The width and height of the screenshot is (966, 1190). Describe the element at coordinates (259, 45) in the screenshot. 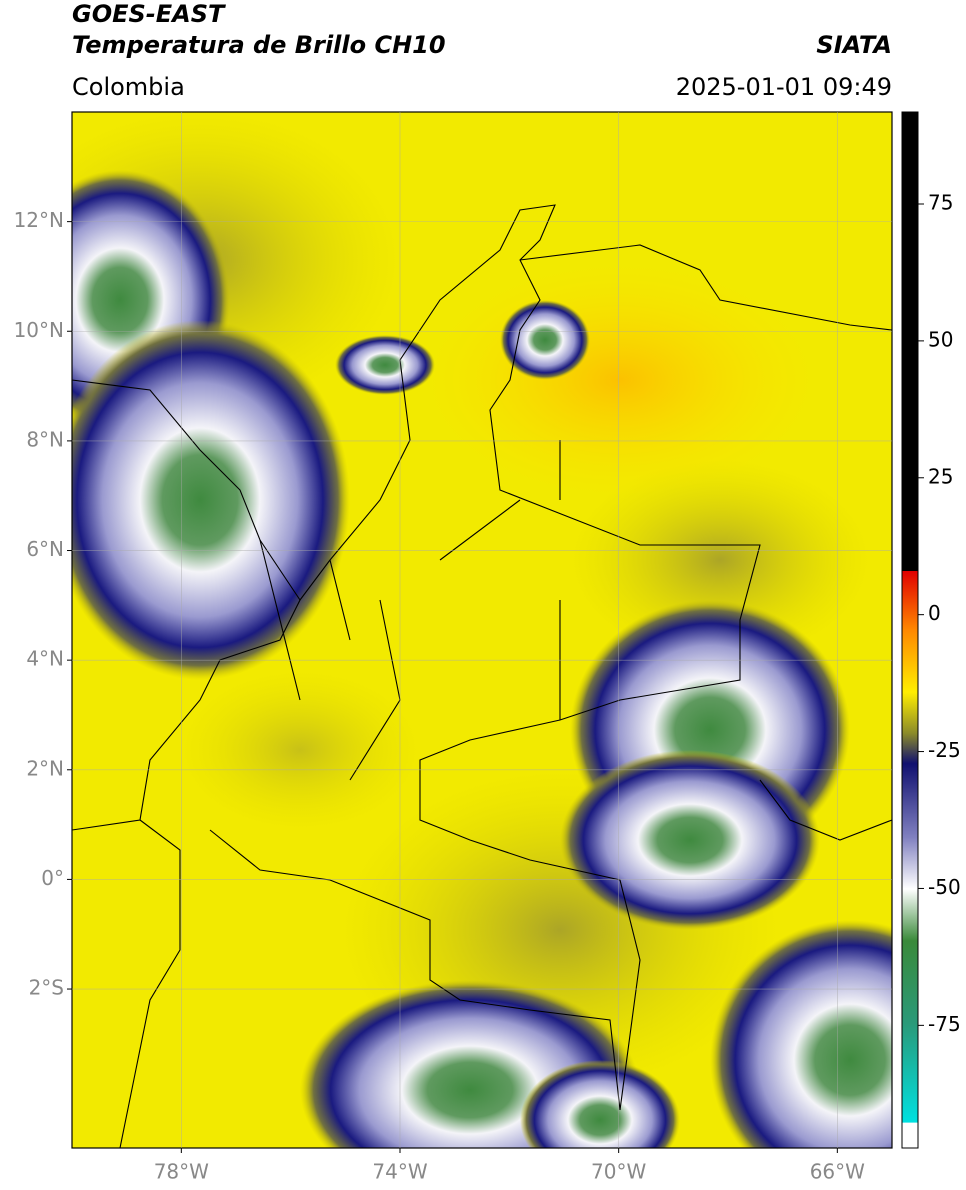

I see `subtitle: Temperatura de Brillo CH10` at that location.